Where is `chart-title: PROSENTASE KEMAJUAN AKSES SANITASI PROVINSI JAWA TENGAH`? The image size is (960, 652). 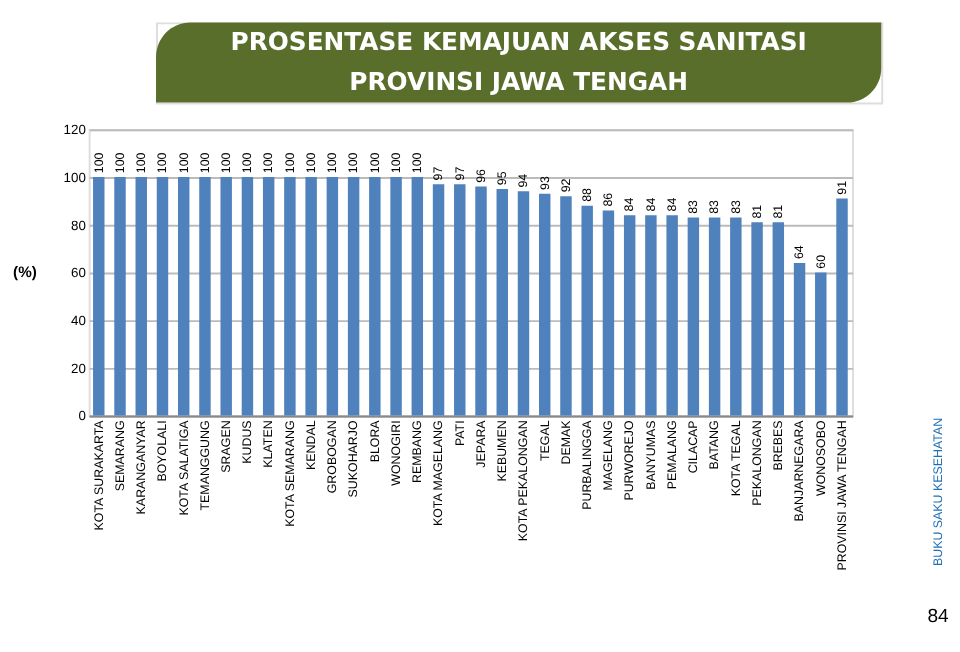 chart-title: PROSENTASE KEMAJUAN AKSES SANITASI PROVINSI JAWA TENGAH is located at coordinates (518, 61).